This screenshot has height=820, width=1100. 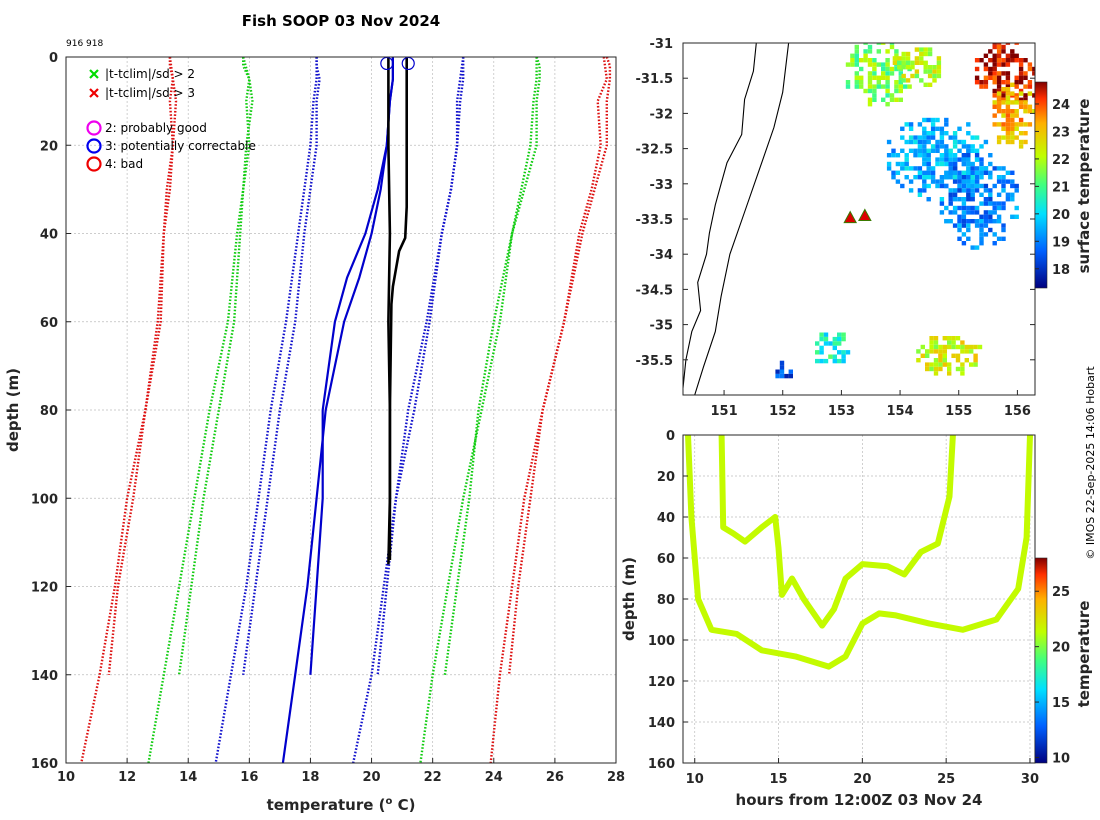 I want to click on sst-colorbar-tick-label: 23, so click(x=1061, y=132).